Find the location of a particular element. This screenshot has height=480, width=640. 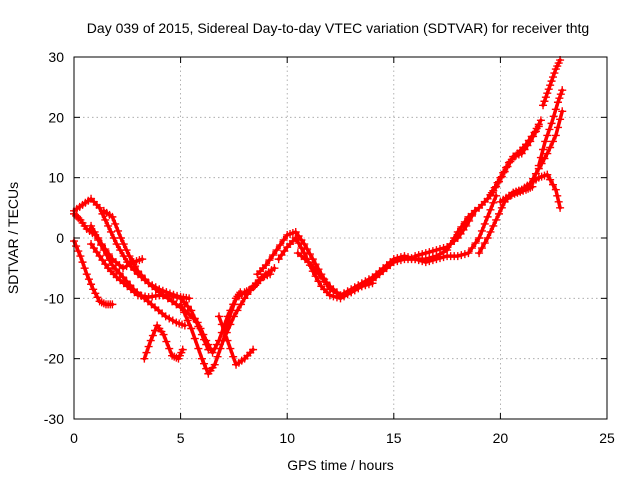

x-tick-label: 5 is located at coordinates (181, 438).